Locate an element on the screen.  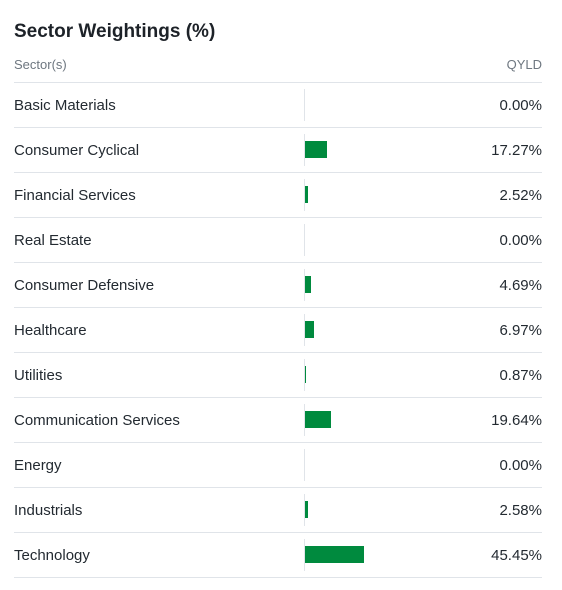
sector-row: Consumer Defensive 4.69% is located at coordinates (278, 285).